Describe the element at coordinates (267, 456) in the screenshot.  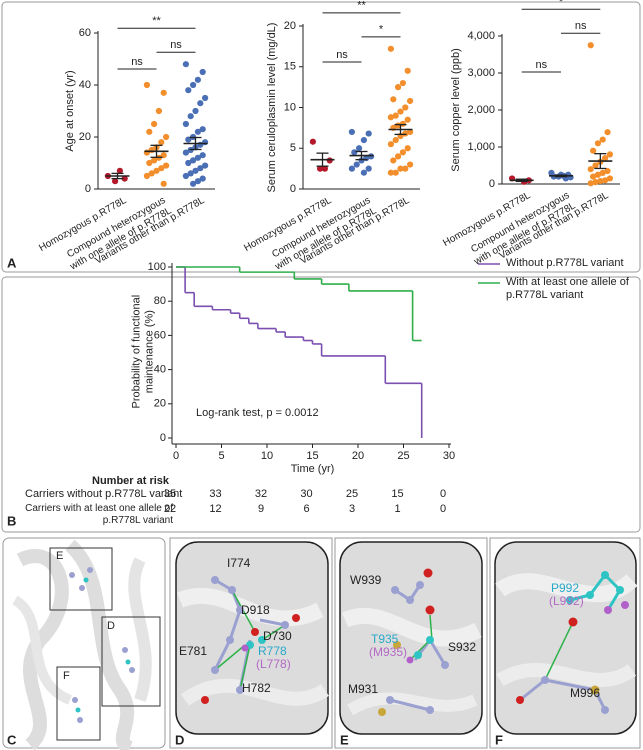
I see `x-tick-label: 10` at that location.